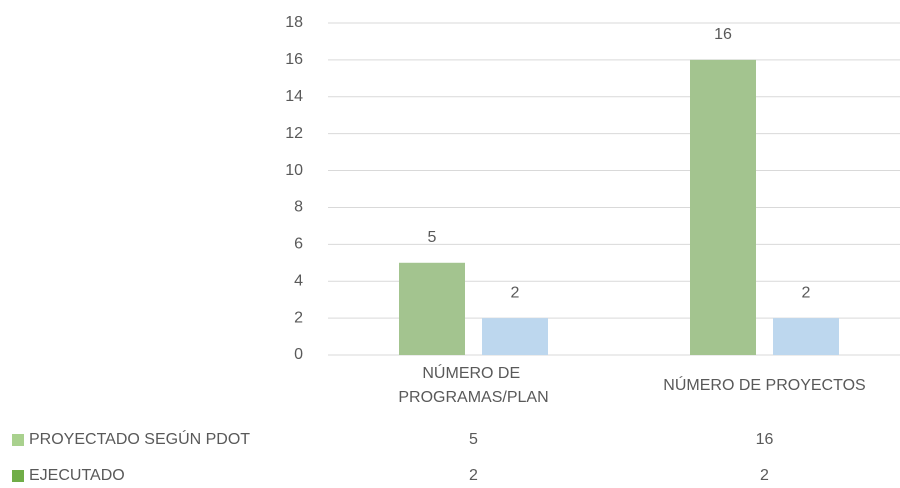 This screenshot has height=488, width=900. What do you see at coordinates (294, 59) in the screenshot?
I see `y-tick-label: 16` at bounding box center [294, 59].